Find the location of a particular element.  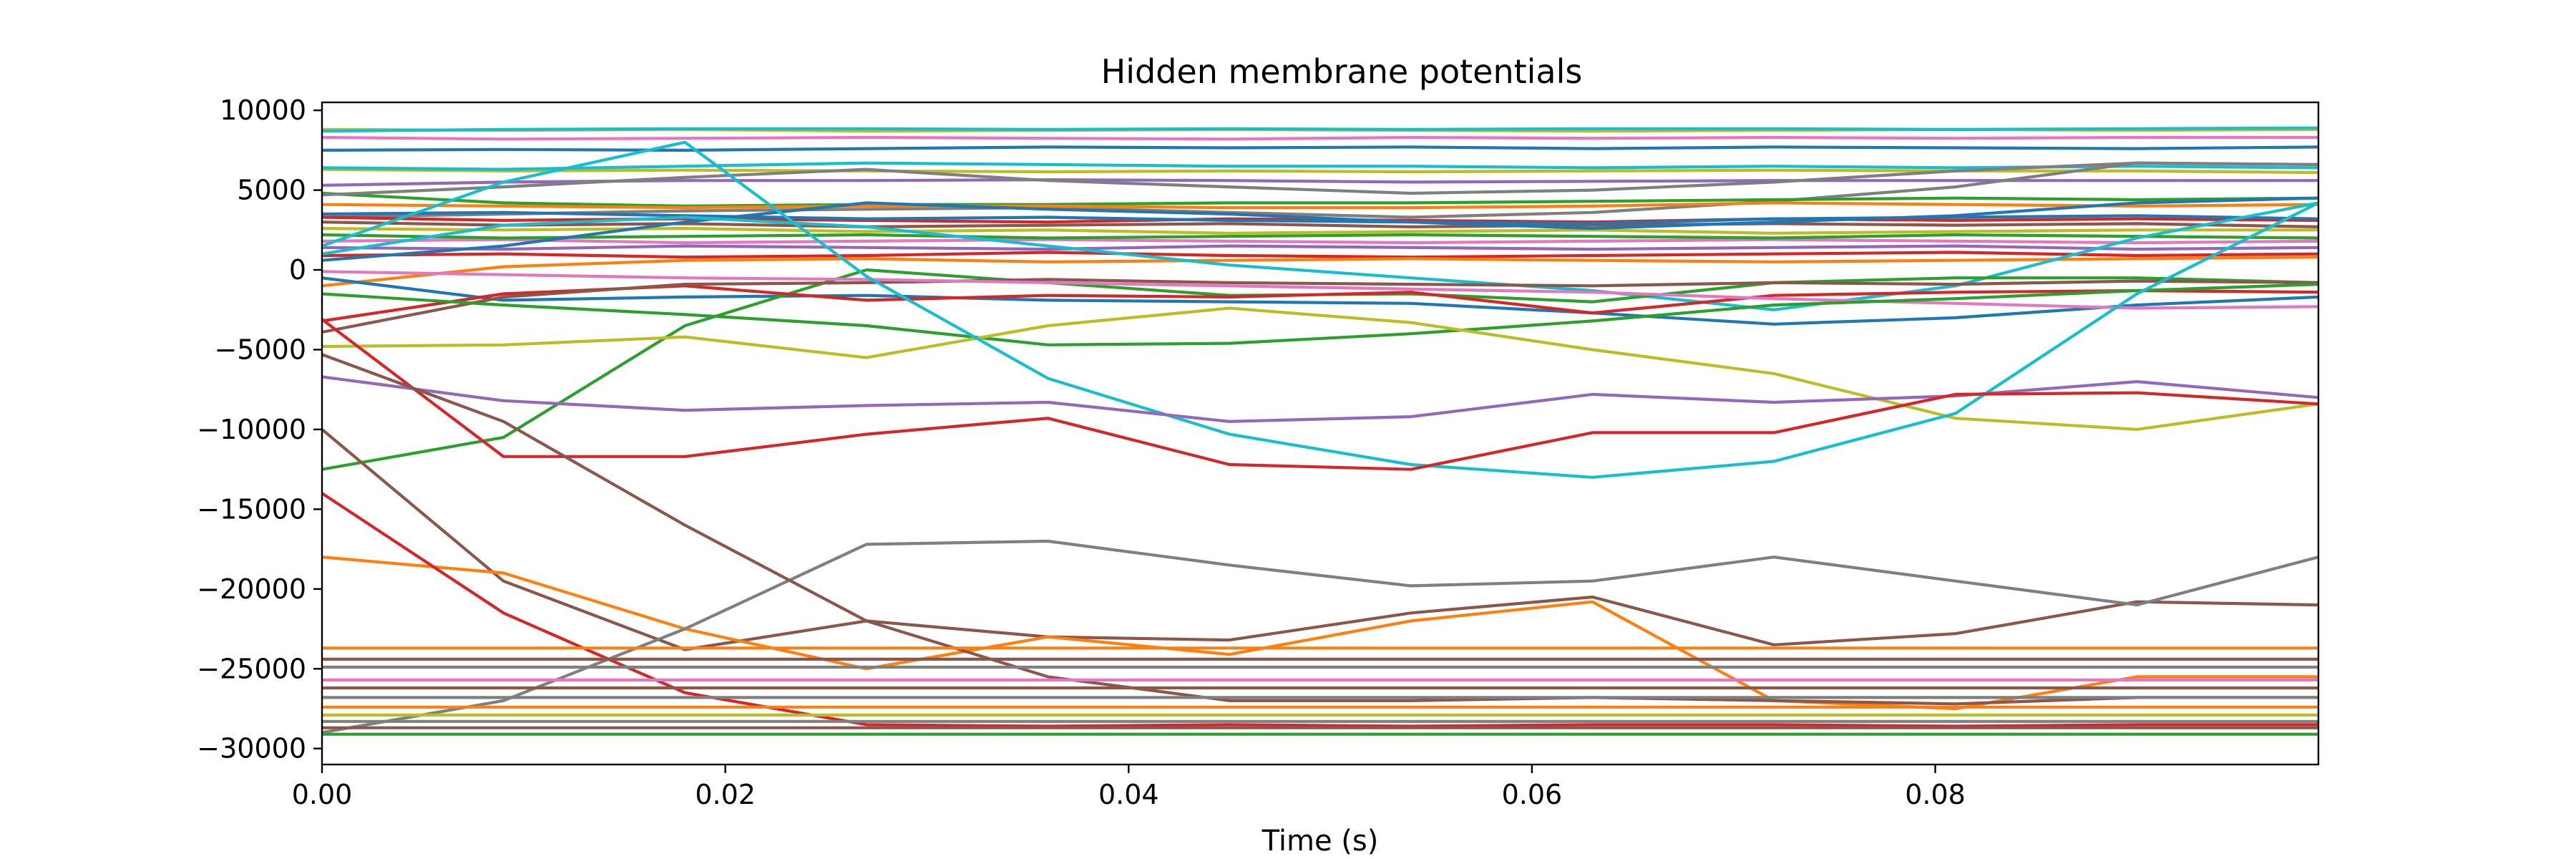

x-axis-label: Time (s) is located at coordinates (1320, 841).